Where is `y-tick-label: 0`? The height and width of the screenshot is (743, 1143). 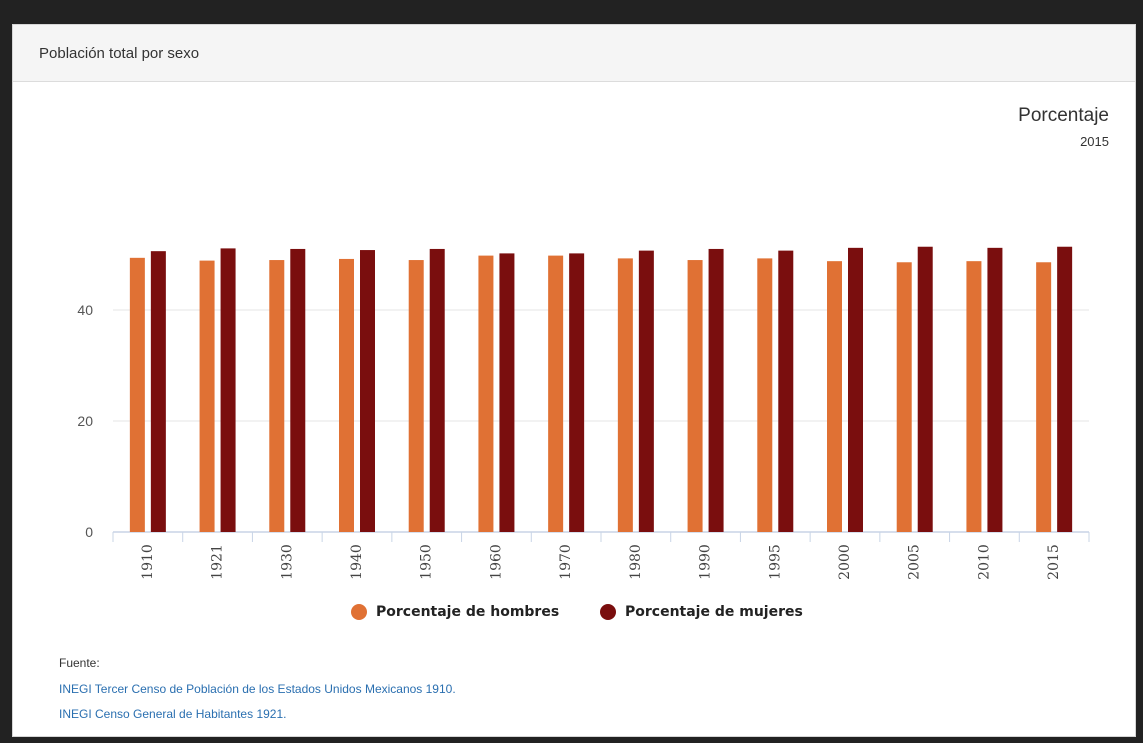
y-tick-label: 0 is located at coordinates (89, 532).